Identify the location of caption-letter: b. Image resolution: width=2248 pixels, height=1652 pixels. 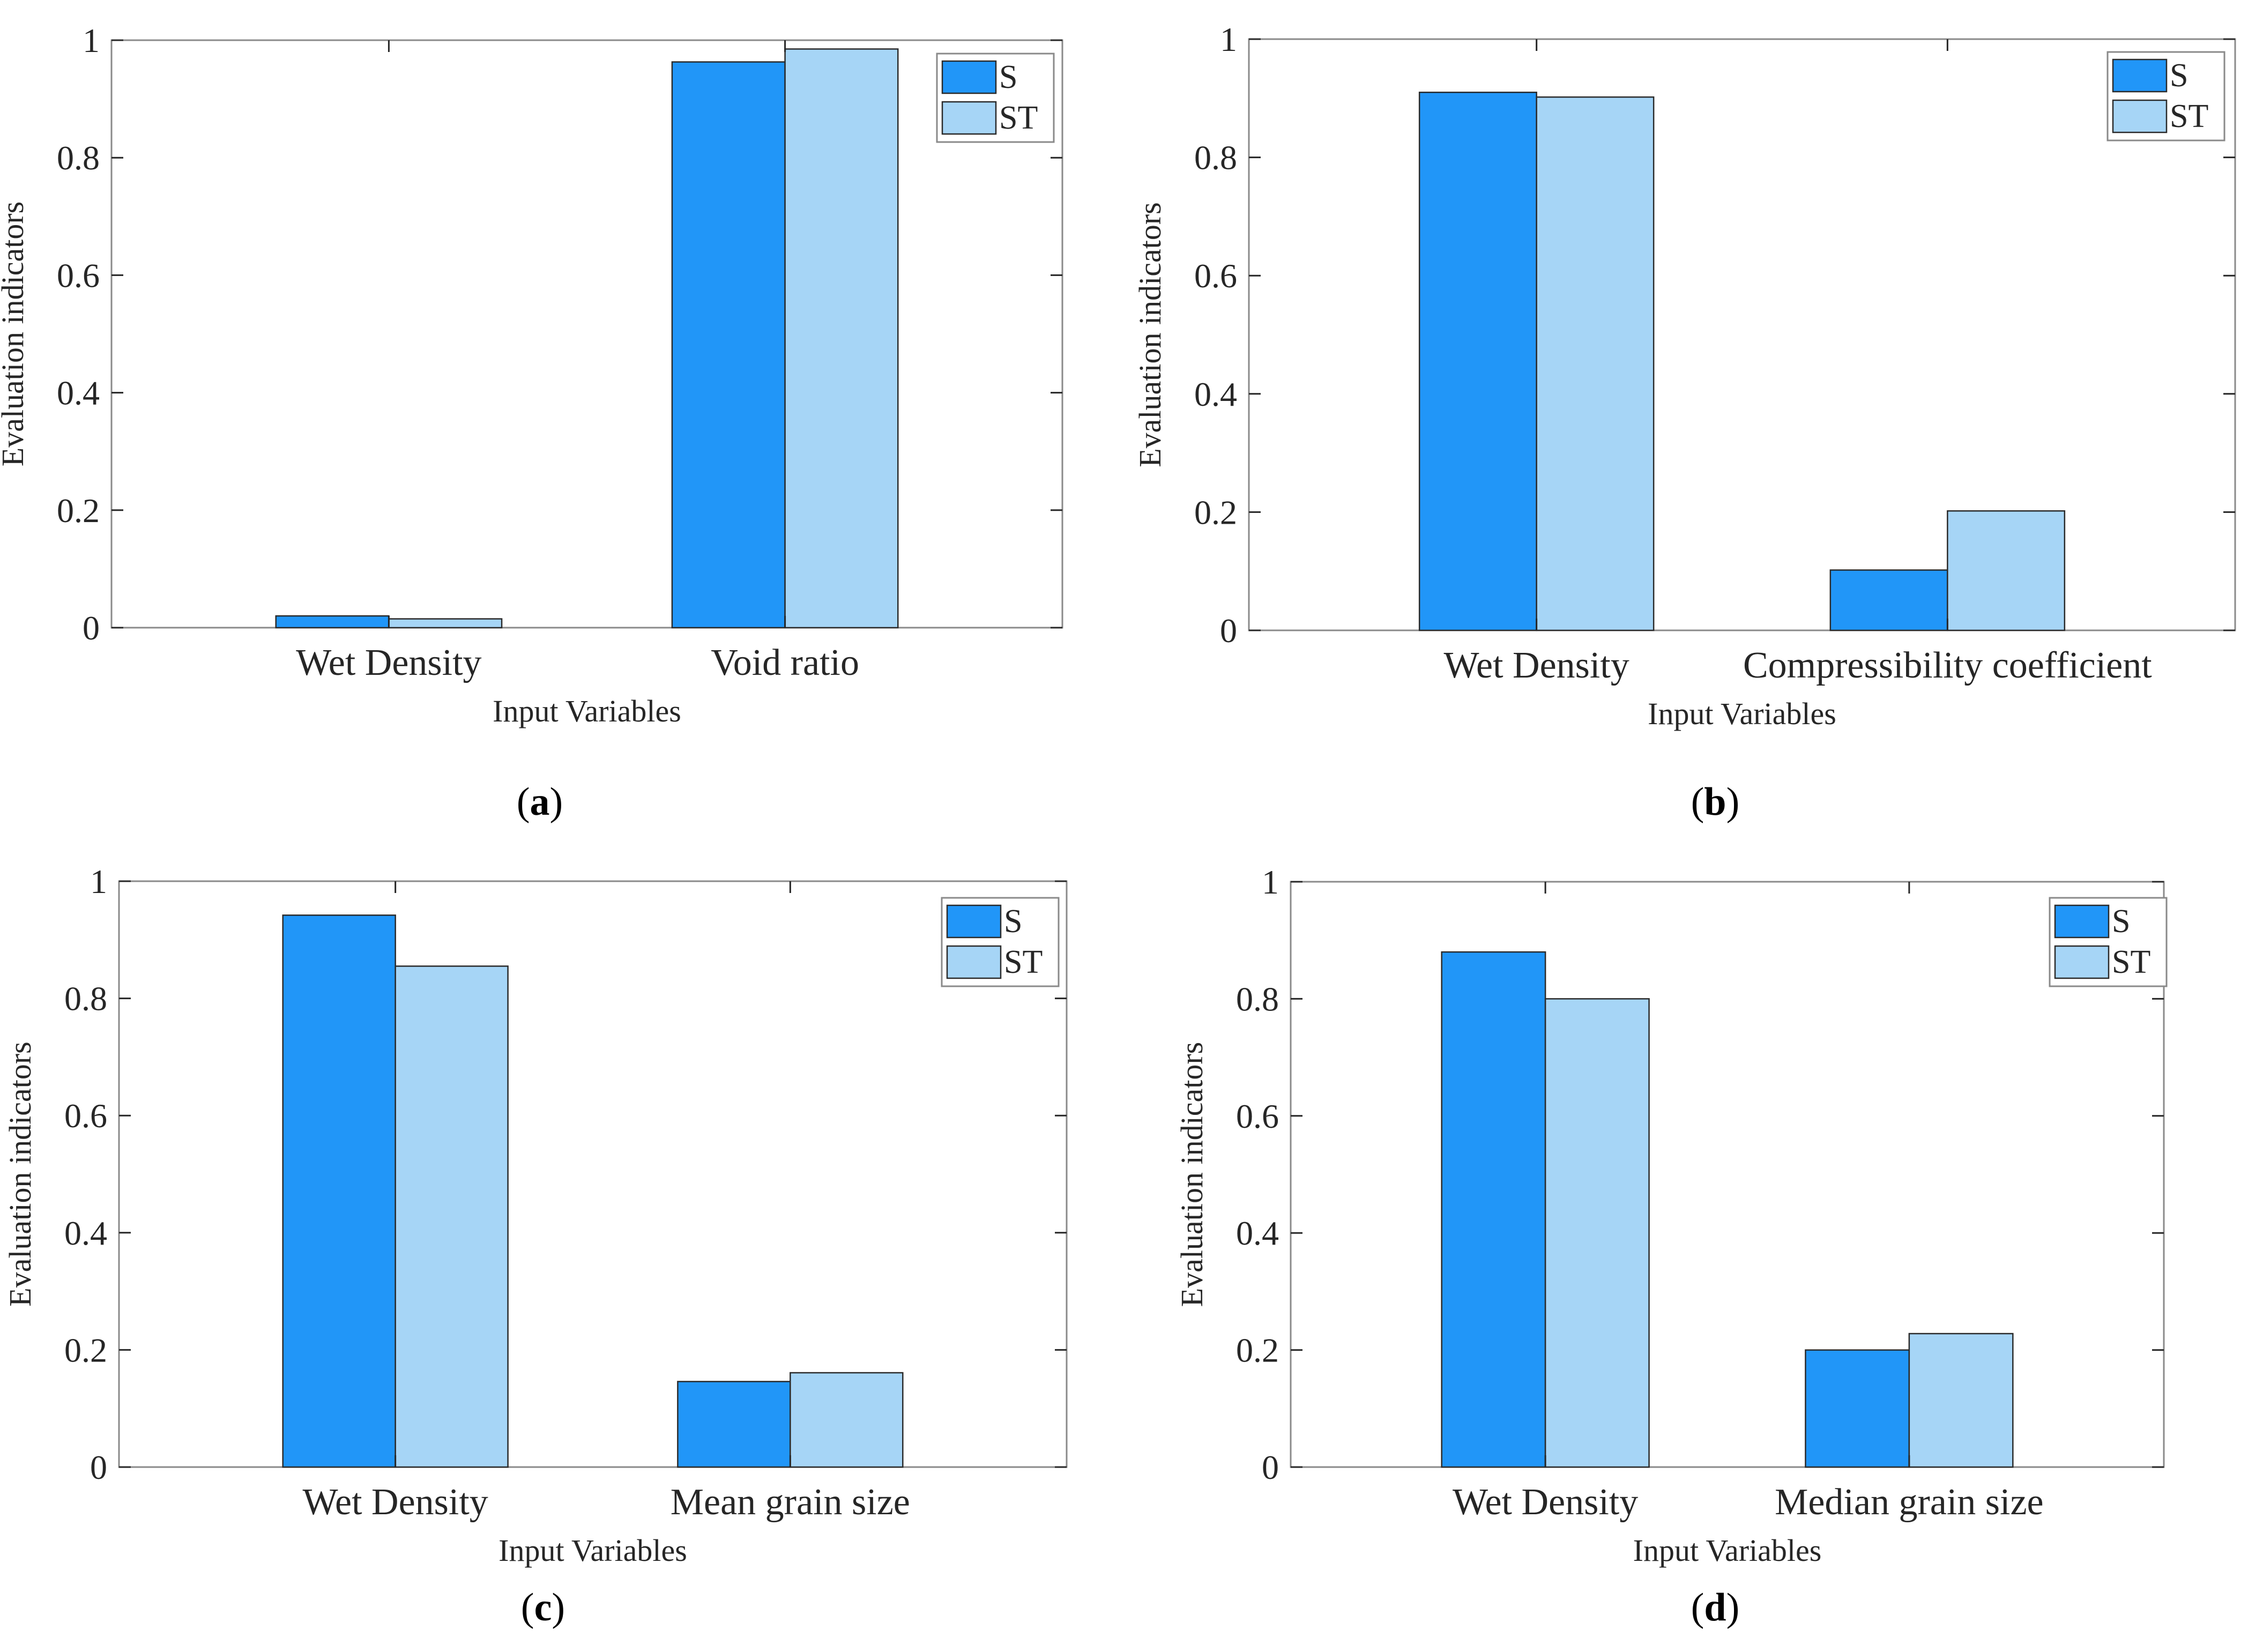
(1715, 802).